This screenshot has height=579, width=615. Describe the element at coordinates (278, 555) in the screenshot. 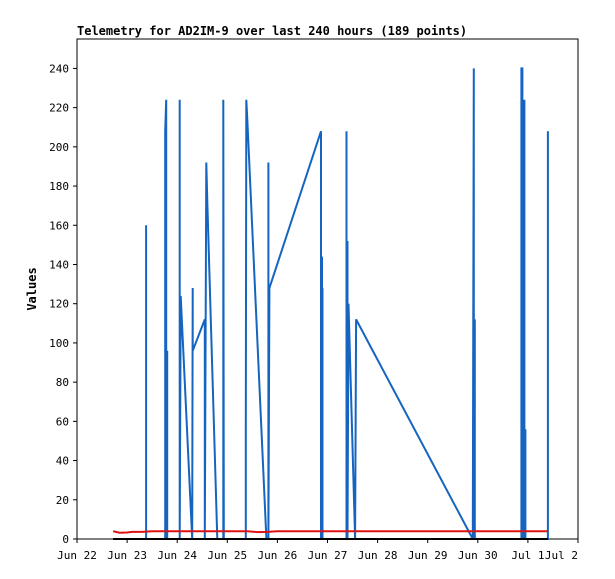

I see `x-tick-label: Jun 26` at that location.